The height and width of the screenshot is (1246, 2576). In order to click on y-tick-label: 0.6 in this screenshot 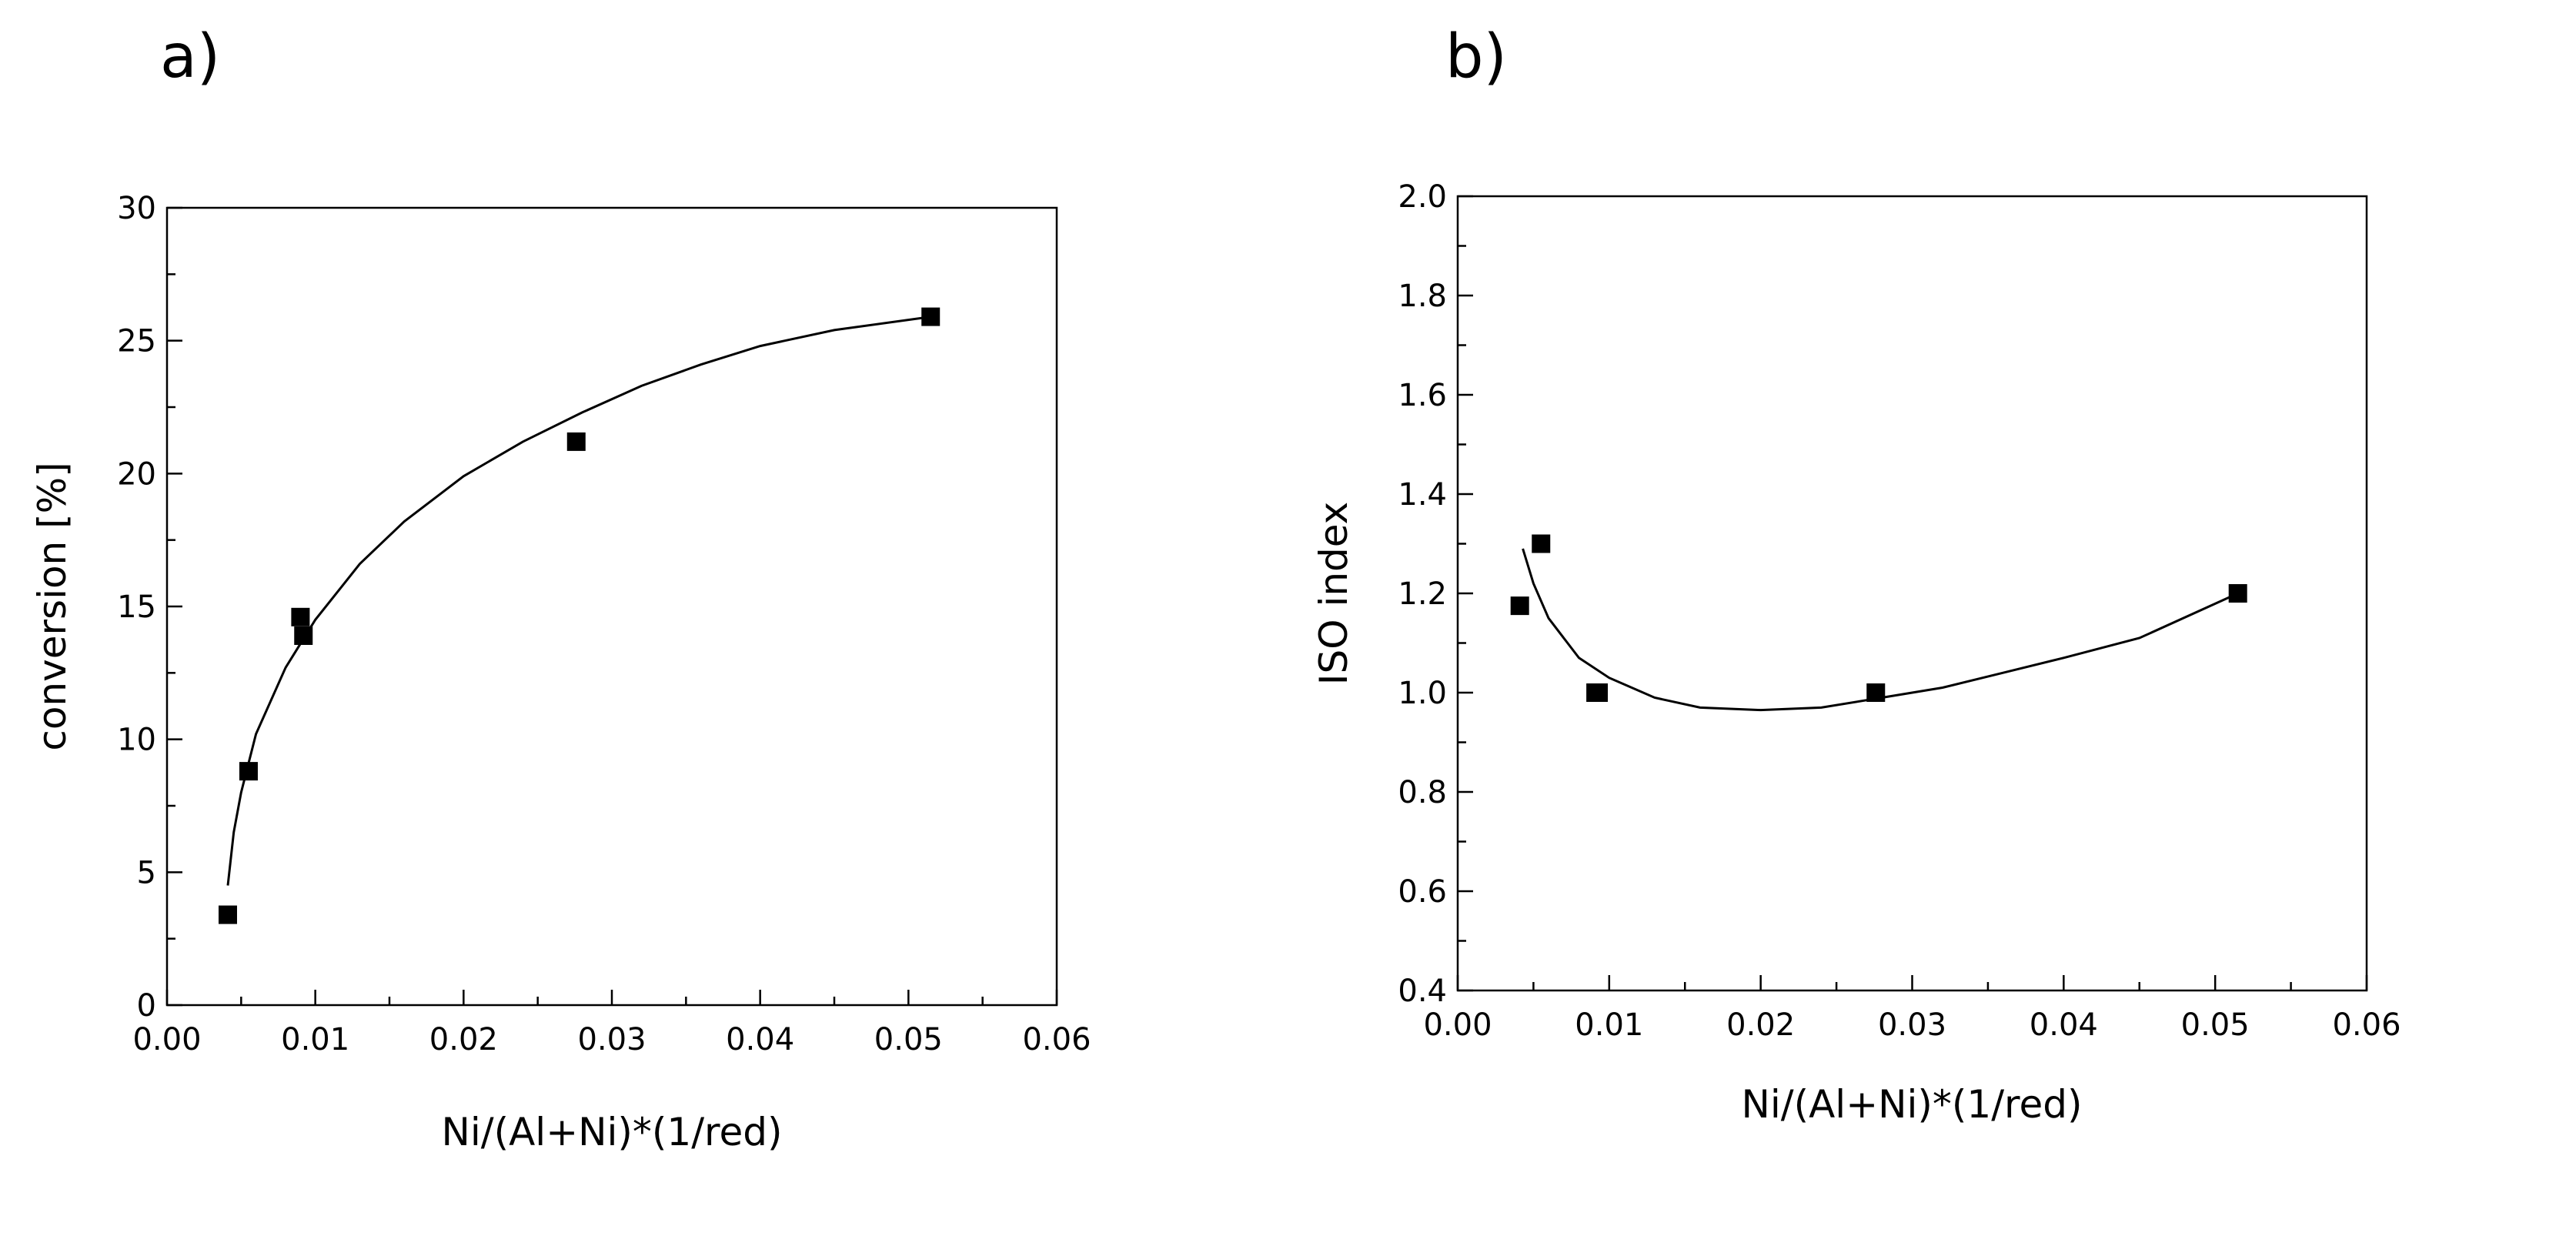, I will do `click(1422, 892)`.